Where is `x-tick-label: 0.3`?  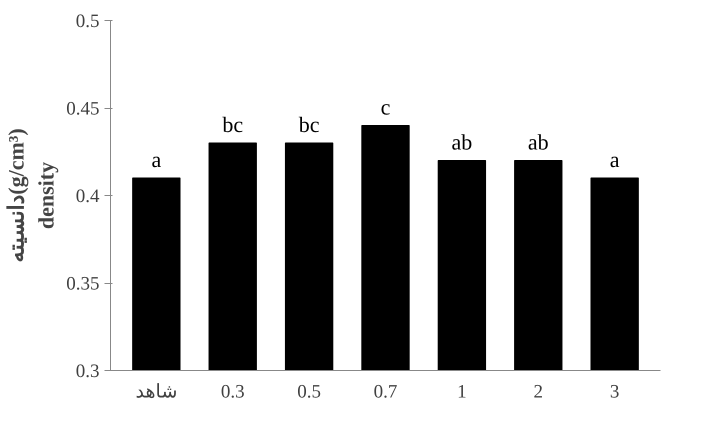
x-tick-label: 0.3 is located at coordinates (232, 392).